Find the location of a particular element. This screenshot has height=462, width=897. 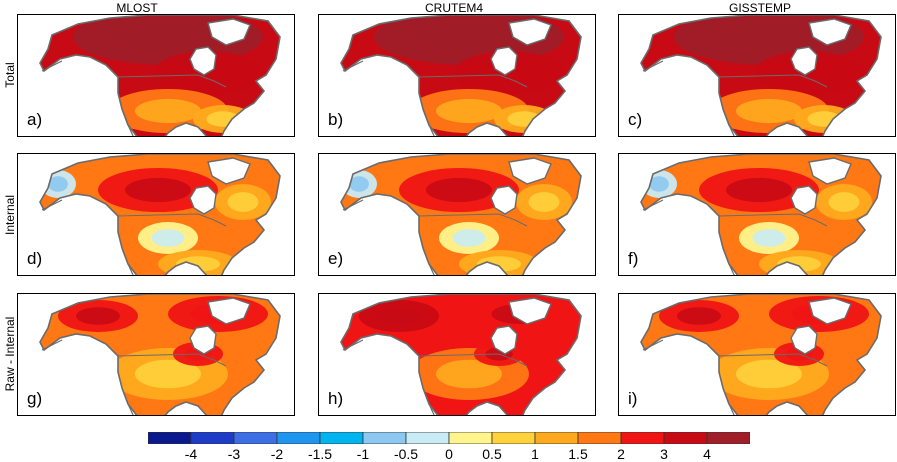

panel-i: i) is located at coordinates (757, 354).